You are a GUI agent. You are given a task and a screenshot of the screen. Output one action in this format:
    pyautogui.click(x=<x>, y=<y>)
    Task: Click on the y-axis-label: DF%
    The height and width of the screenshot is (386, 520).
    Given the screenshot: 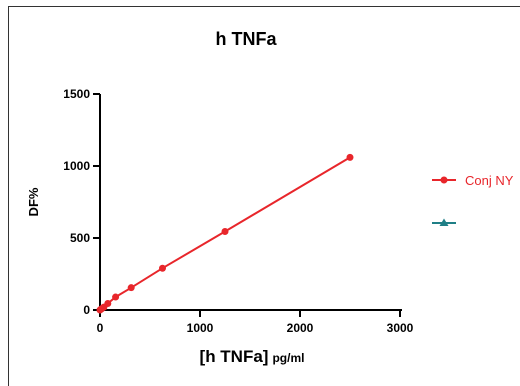 What is the action you would take?
    pyautogui.click(x=33, y=201)
    